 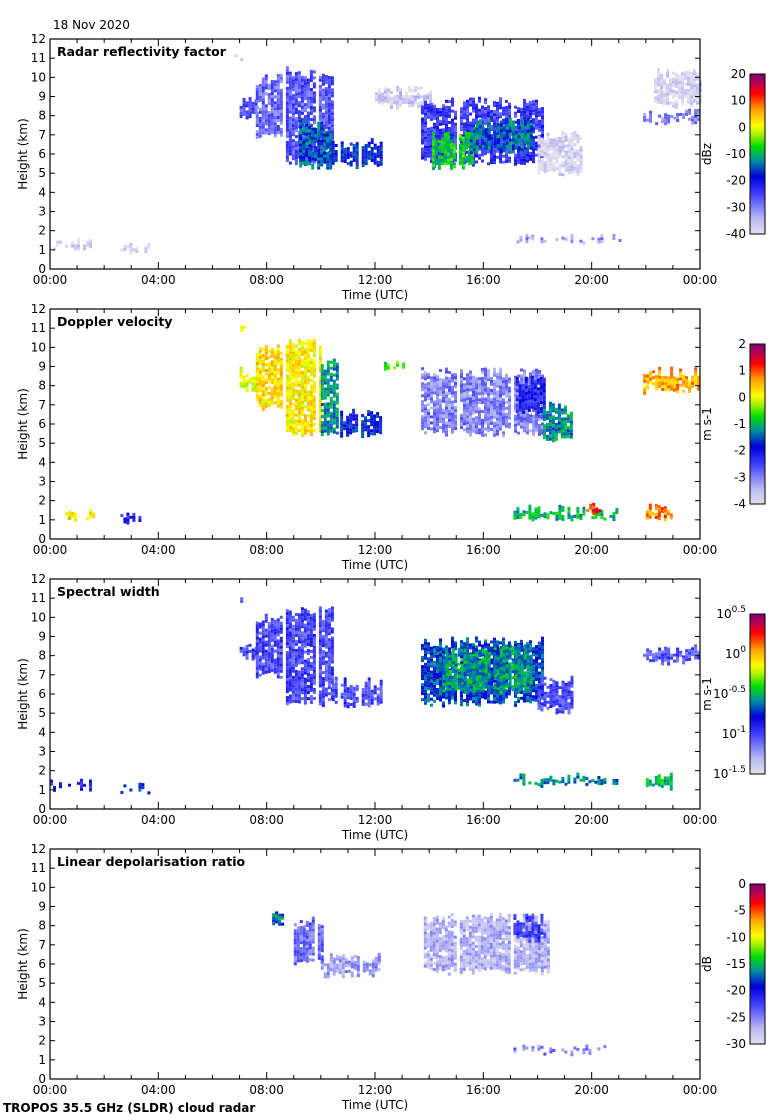 I want to click on y-tick-label: 0, so click(x=42, y=269).